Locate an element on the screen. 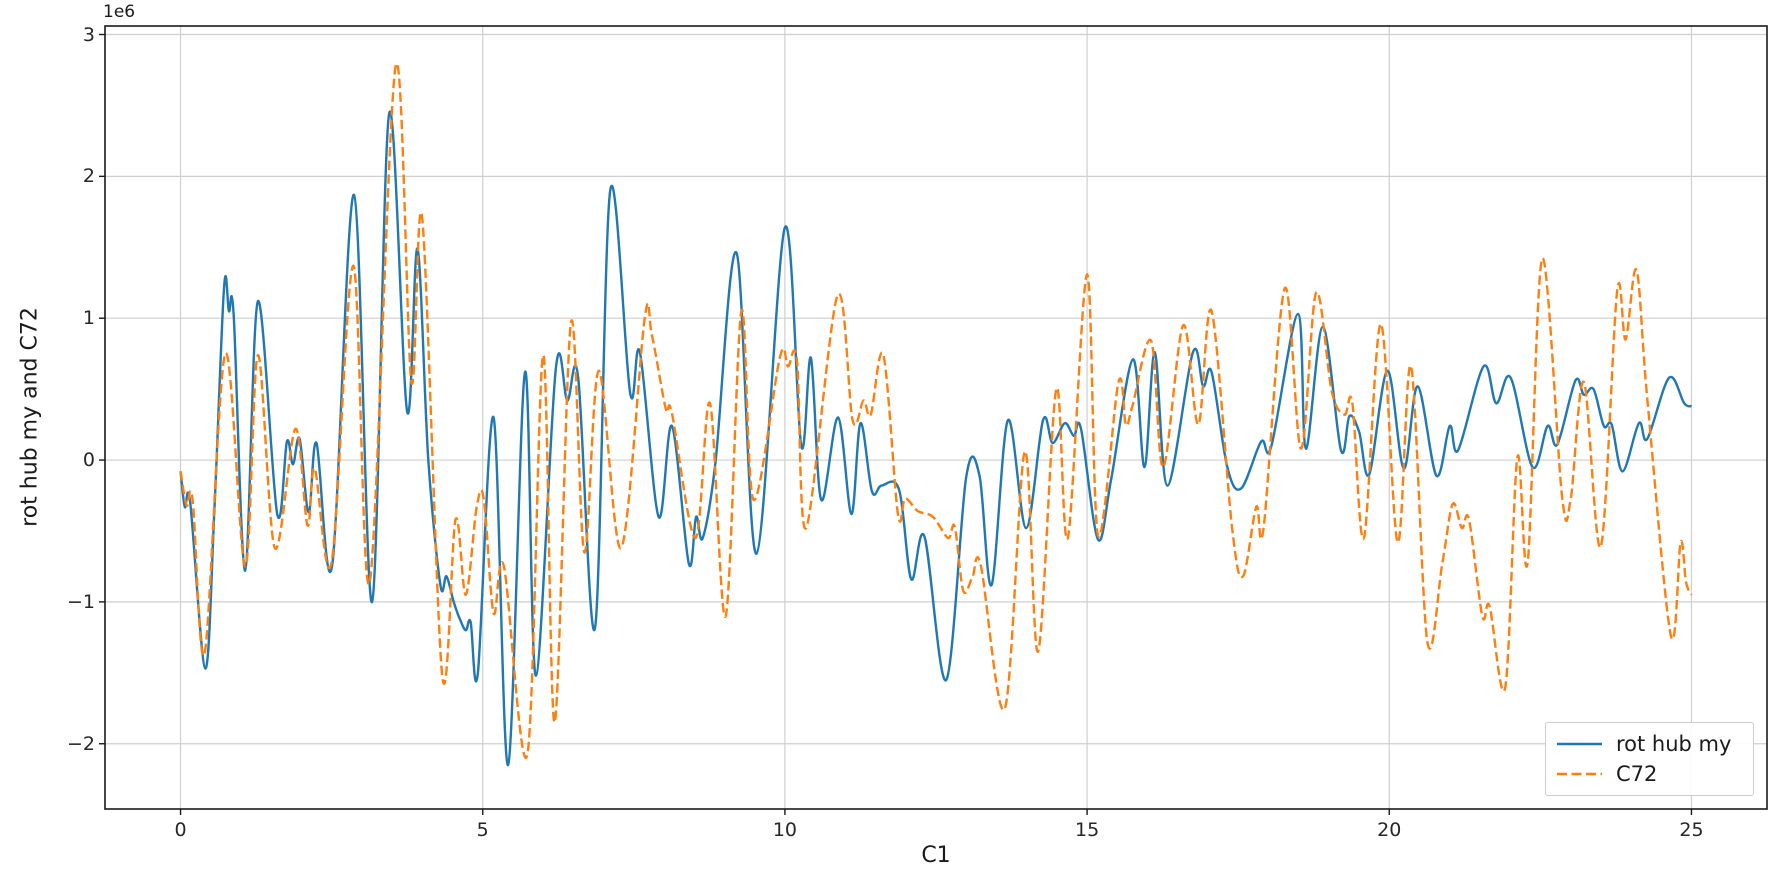 Image resolution: width=1788 pixels, height=878 pixels. x-tick-label: 20 is located at coordinates (1389, 830).